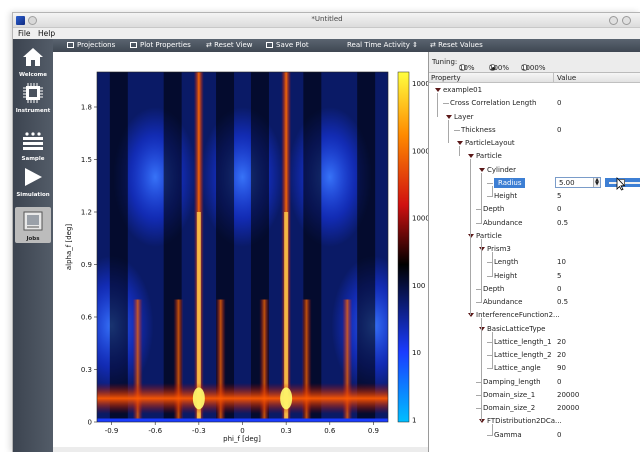 The image size is (640, 452). Describe the element at coordinates (534, 329) in the screenshot. I see `tree-row: BasicLatticeType` at that location.